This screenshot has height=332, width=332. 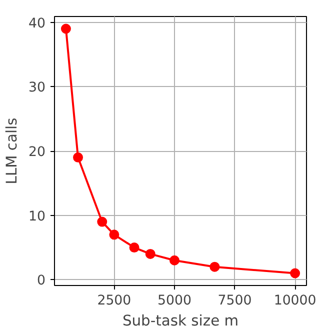 What do you see at coordinates (37, 88) in the screenshot?
I see `y-tick-label: 30` at bounding box center [37, 88].